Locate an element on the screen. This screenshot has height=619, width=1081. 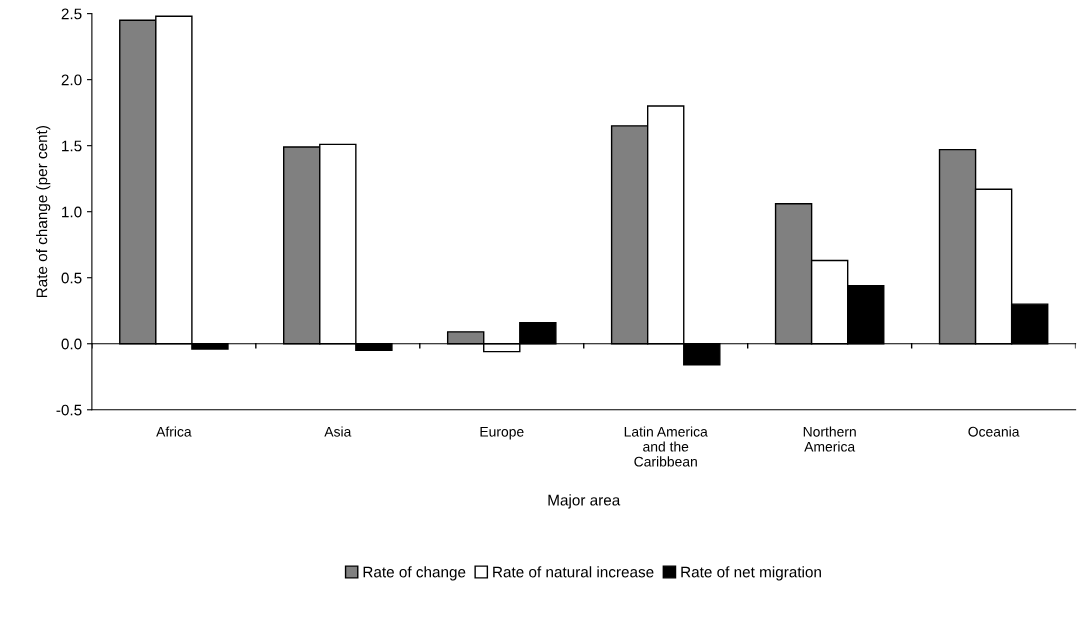
legend-label: Rate of natural increase is located at coordinates (573, 572).